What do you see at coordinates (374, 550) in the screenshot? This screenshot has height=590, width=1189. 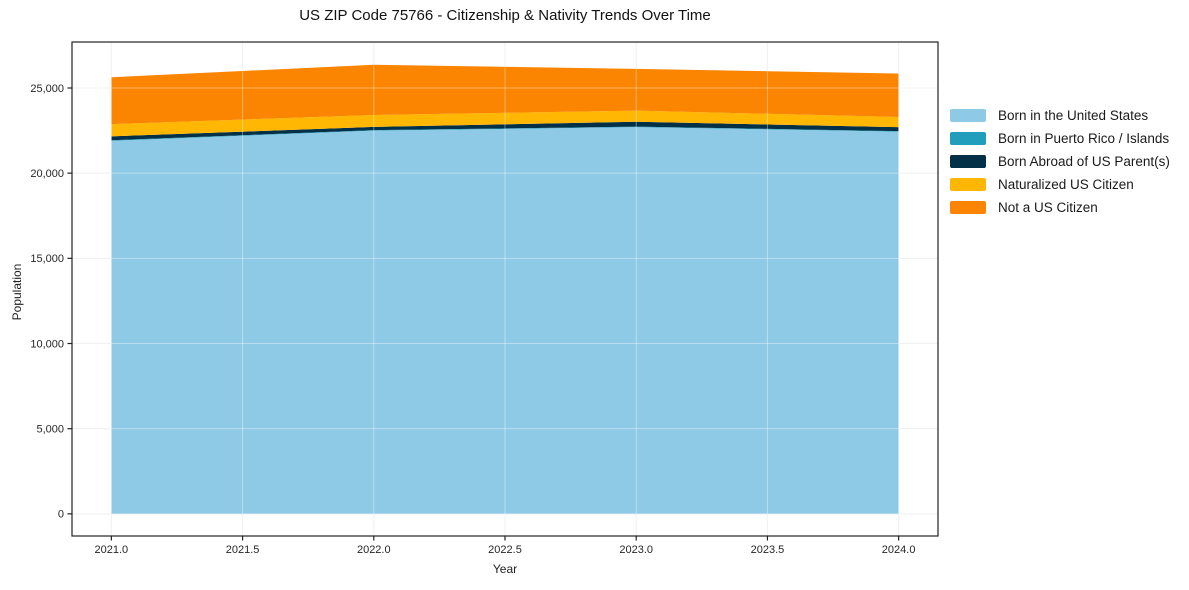 I see `x-tick-label: 2022.0` at bounding box center [374, 550].